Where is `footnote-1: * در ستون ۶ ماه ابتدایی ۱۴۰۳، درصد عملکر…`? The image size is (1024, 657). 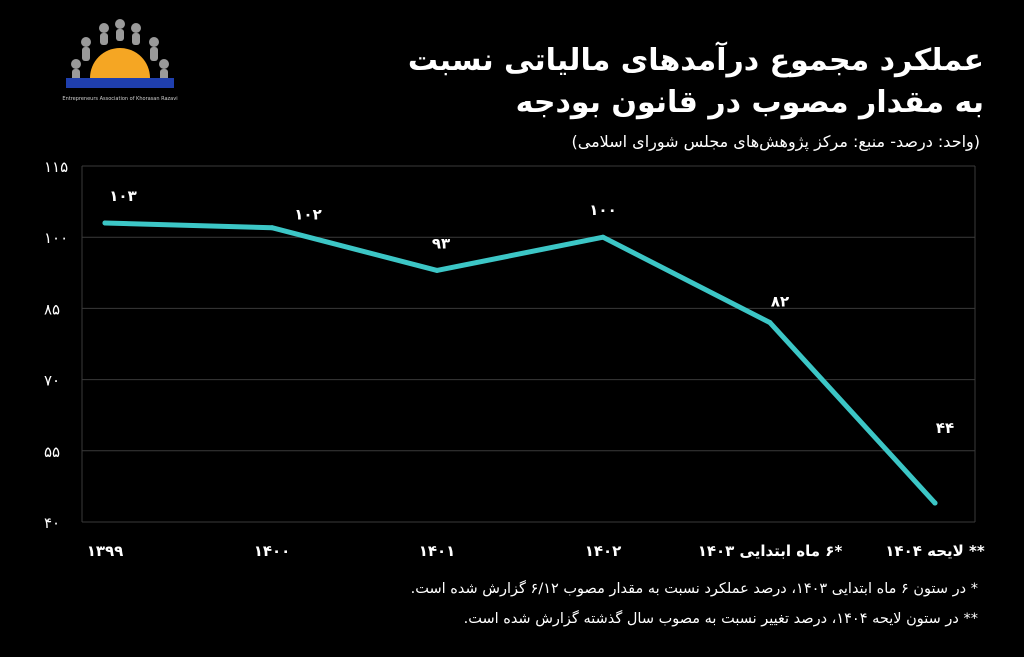
footnote-1: * در ستون ۶ ماه ابتدایی ۱۴۰۳، درصد عملکر… is located at coordinates (694, 589).